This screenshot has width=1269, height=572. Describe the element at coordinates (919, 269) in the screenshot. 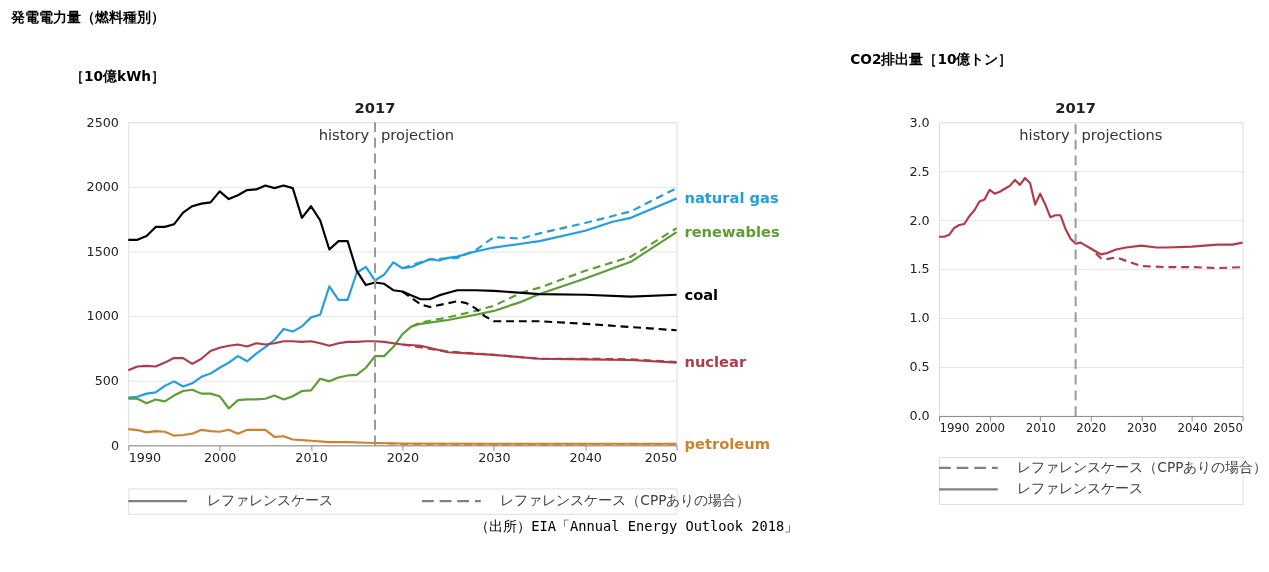

I see `y-tick-label: 1.5` at that location.